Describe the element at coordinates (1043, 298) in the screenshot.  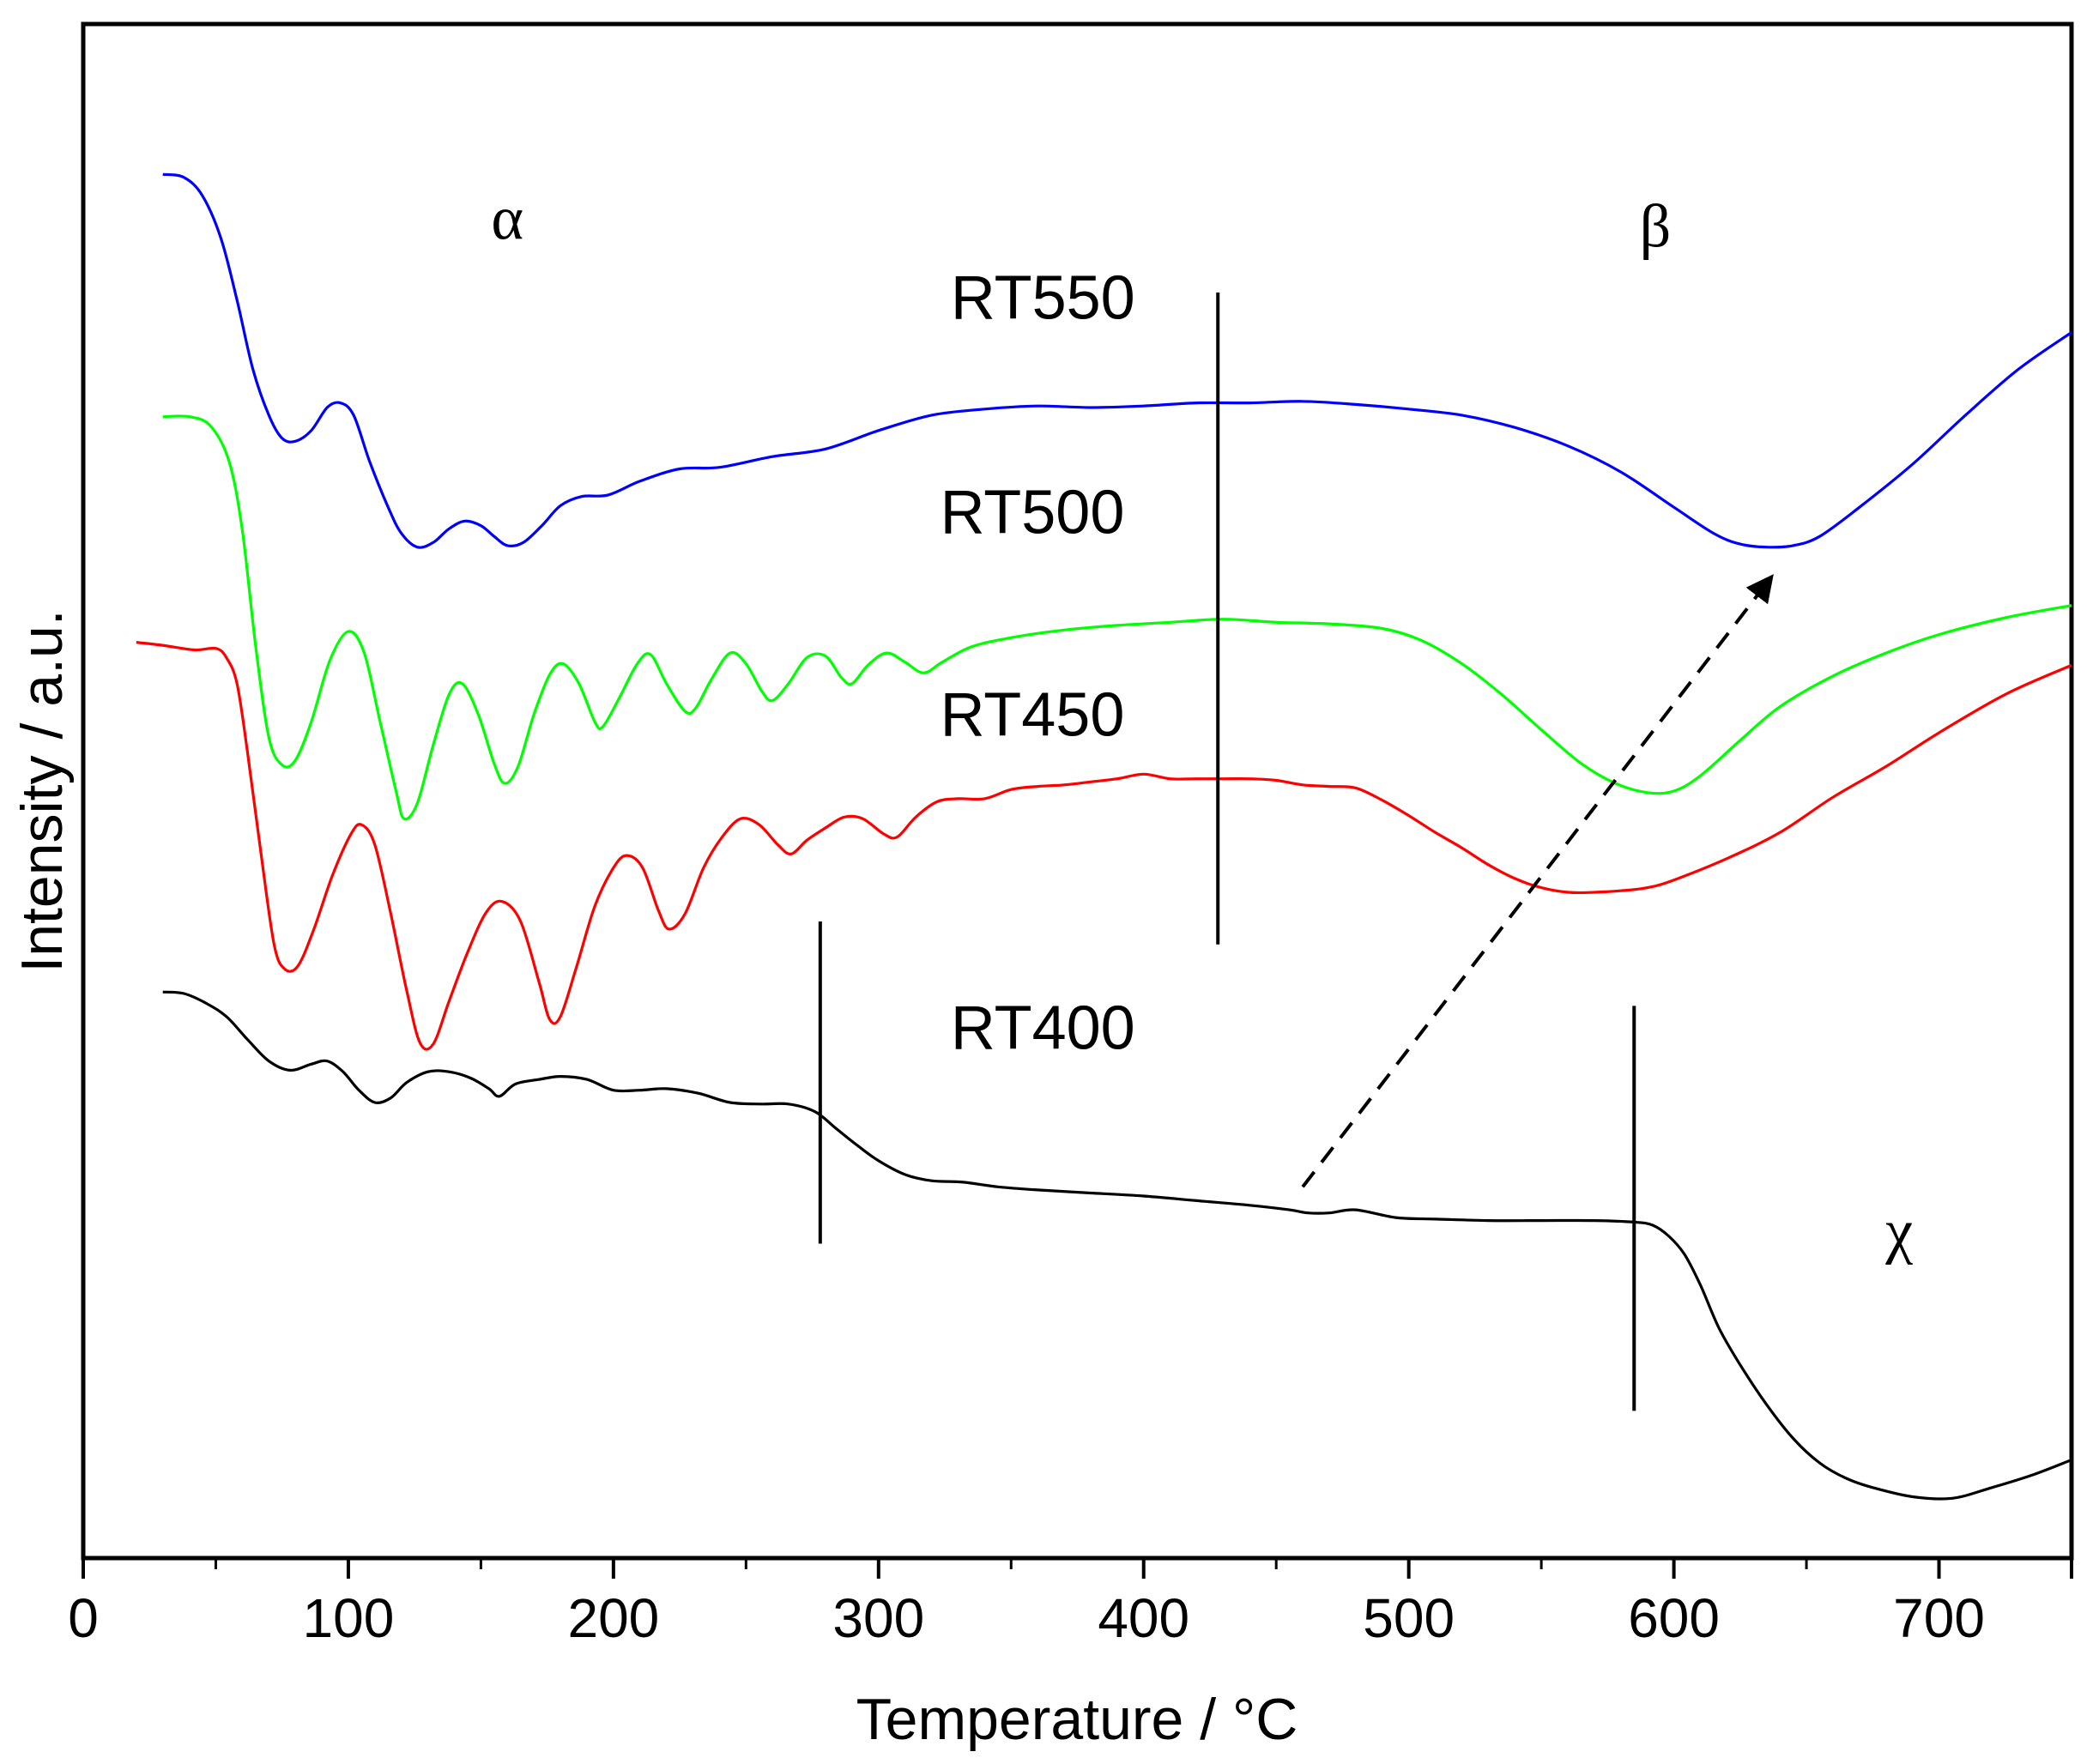
I see `series-label-rt550: RT550` at that location.